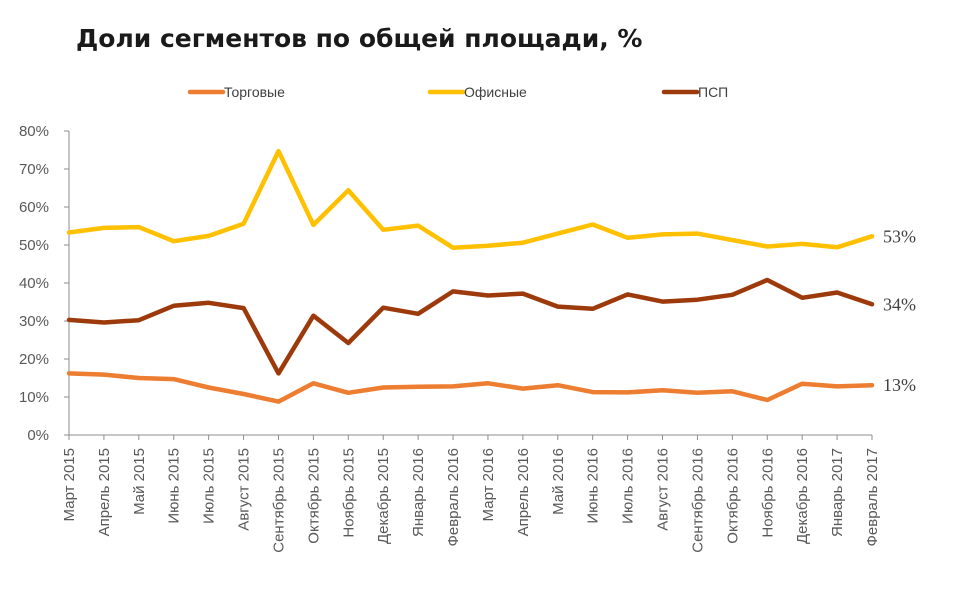 The width and height of the screenshot is (977, 600). I want to click on x-tick-label: Ноябрь 2015, so click(348, 493).